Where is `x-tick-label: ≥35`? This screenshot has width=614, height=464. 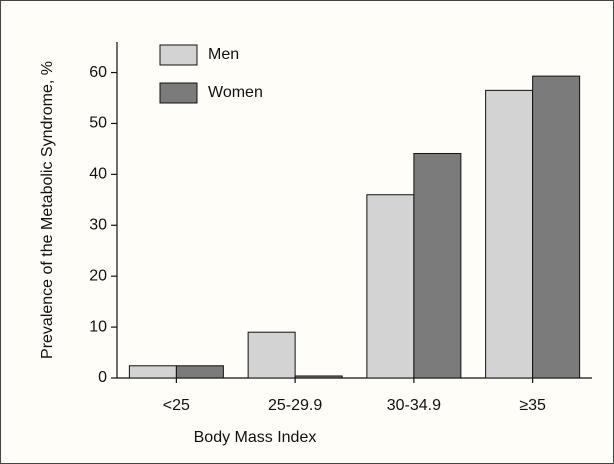 x-tick-label: ≥35 is located at coordinates (532, 405).